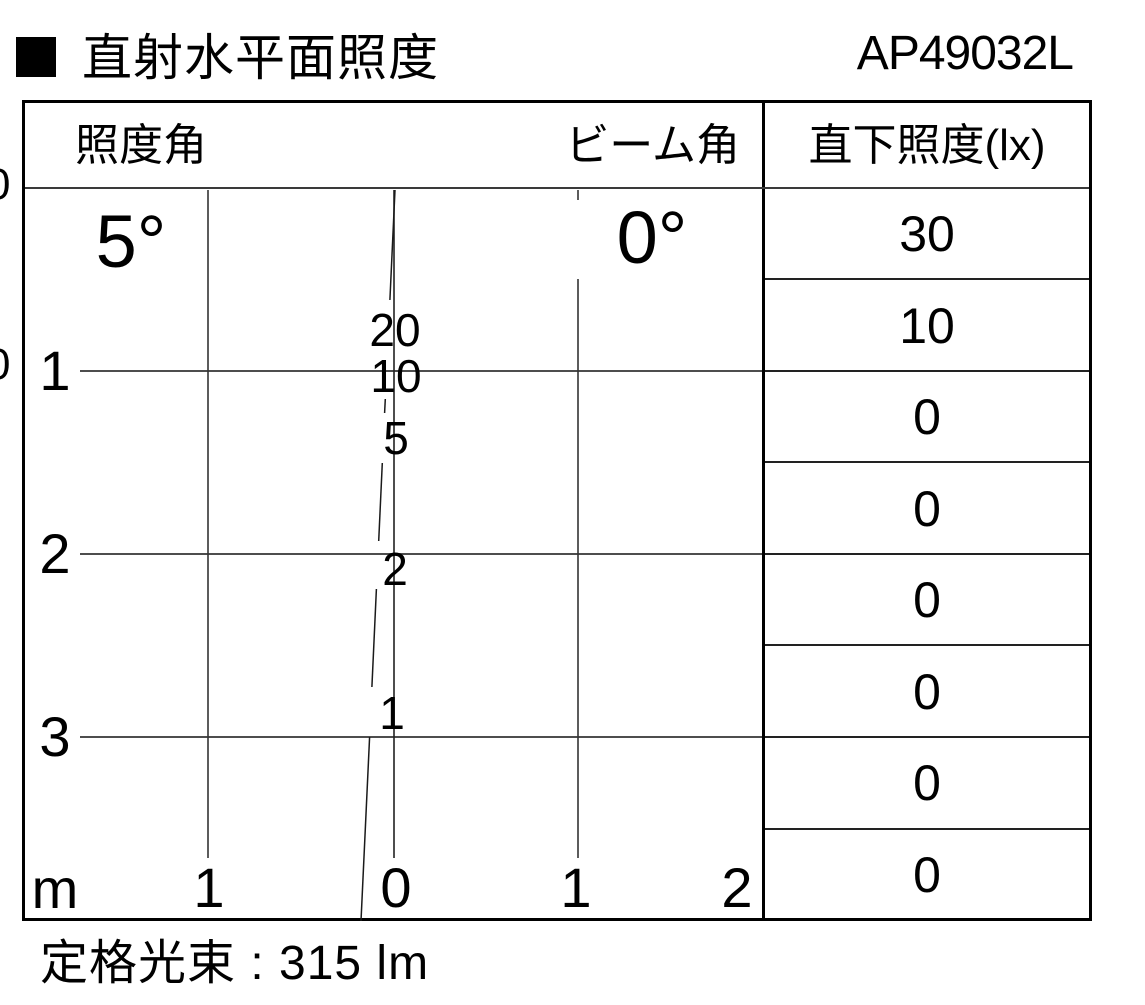  Describe the element at coordinates (55, 888) in the screenshot. I see `axis-unit-label: m` at that location.